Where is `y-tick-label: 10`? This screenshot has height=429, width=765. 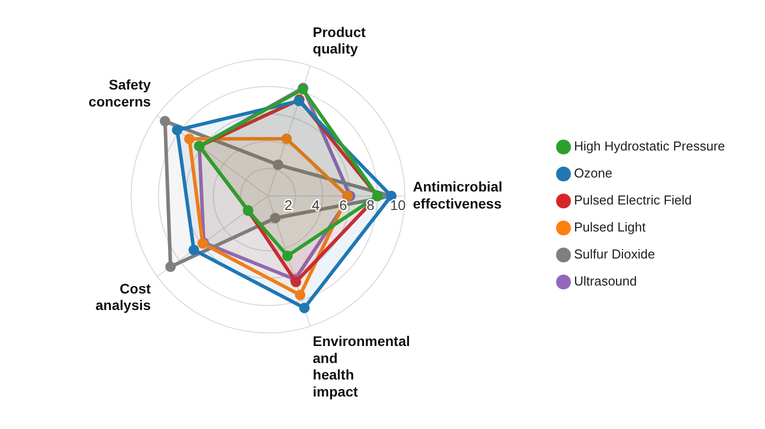
y-tick-label: 10 is located at coordinates (398, 204).